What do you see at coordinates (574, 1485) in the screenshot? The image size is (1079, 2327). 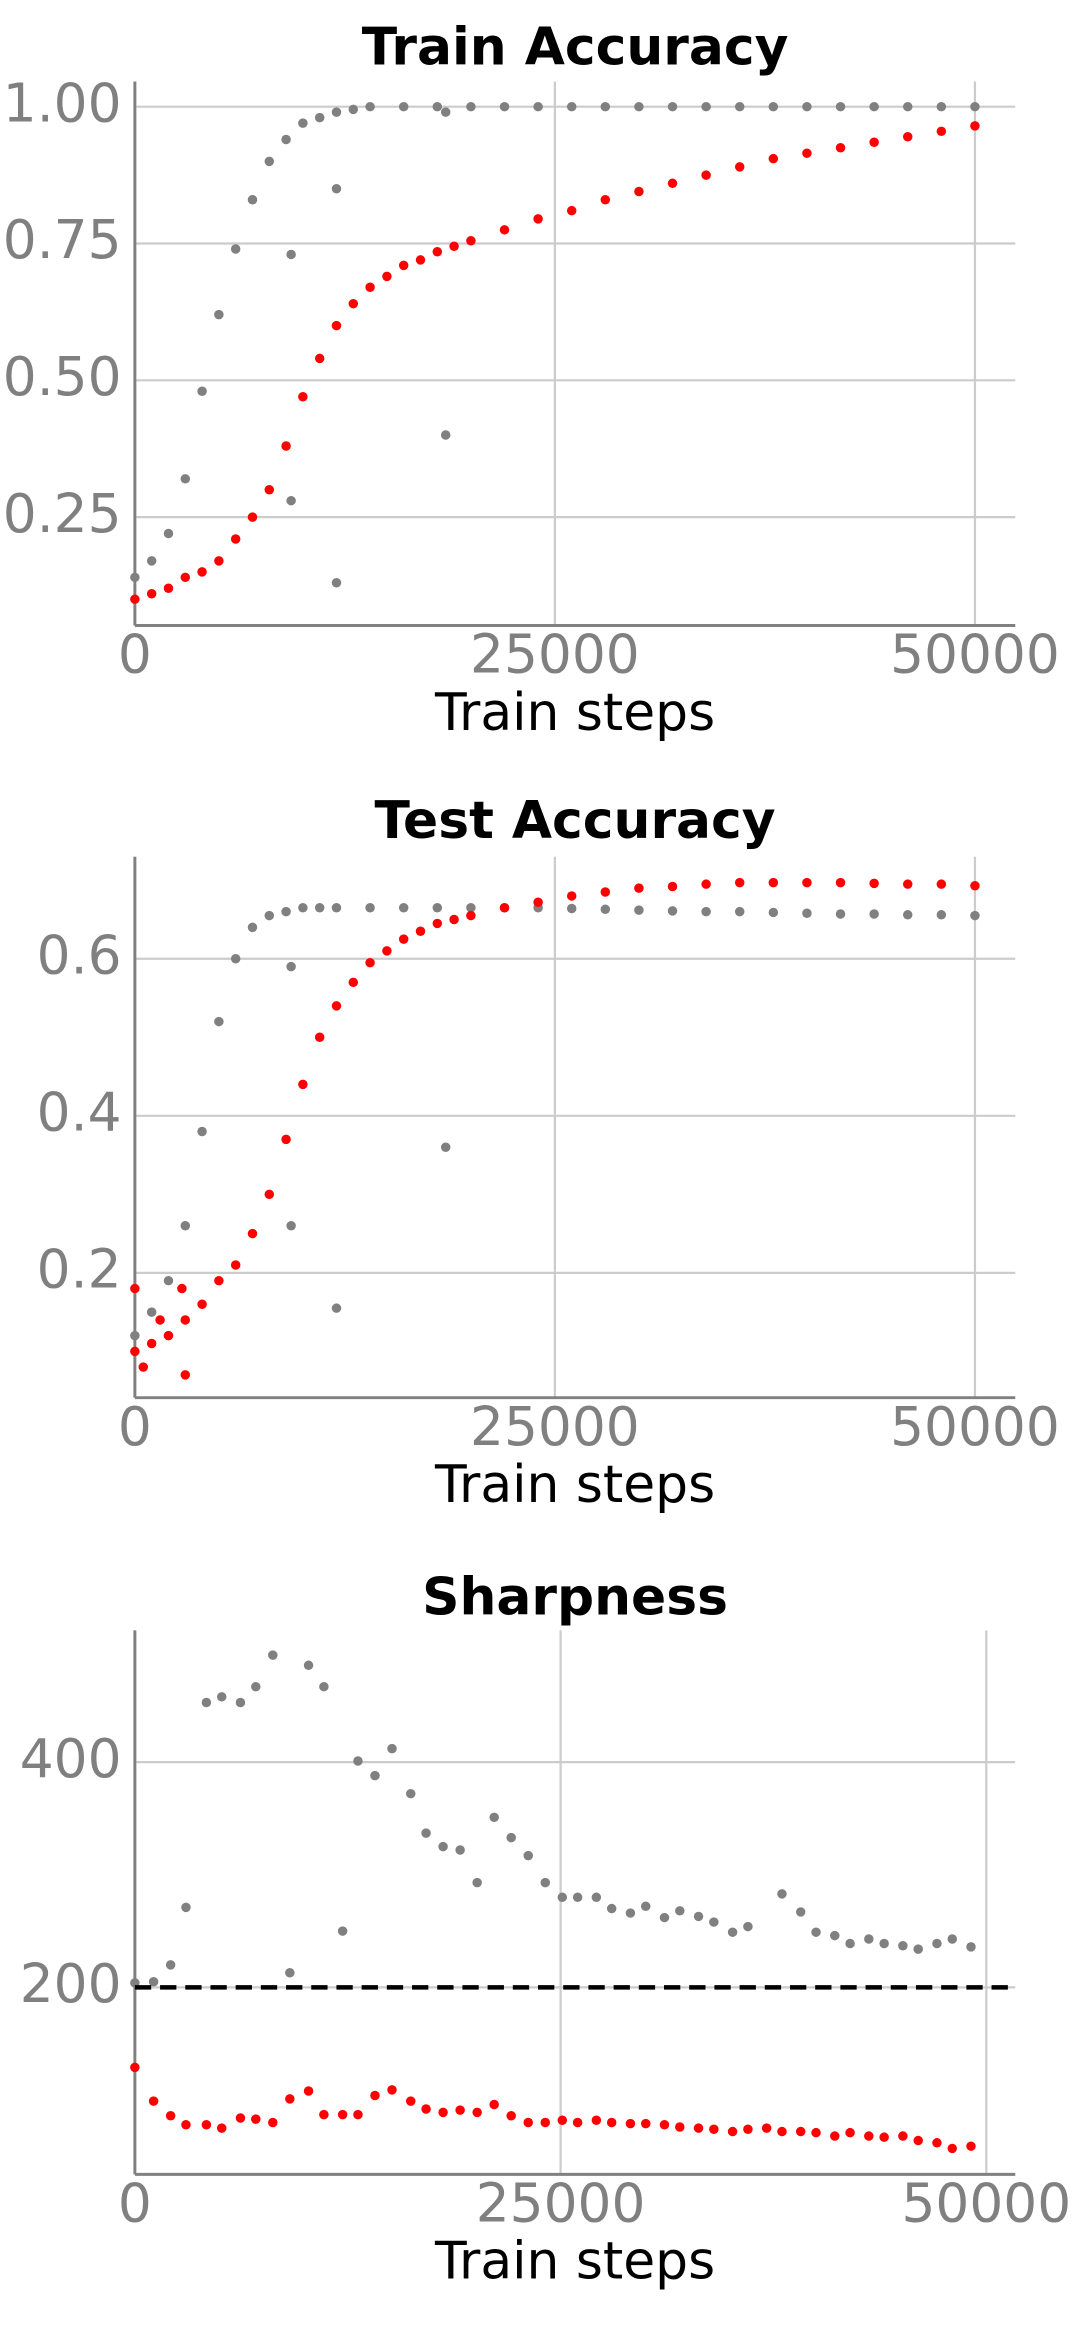 I see `x-axis-label: Train steps` at bounding box center [574, 1485].